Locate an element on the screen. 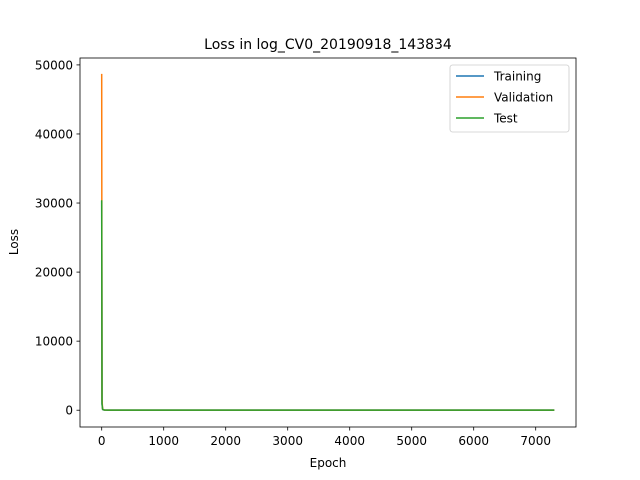 Image resolution: width=640 pixels, height=480 pixels. y-tick-label: 50000 is located at coordinates (54, 65).